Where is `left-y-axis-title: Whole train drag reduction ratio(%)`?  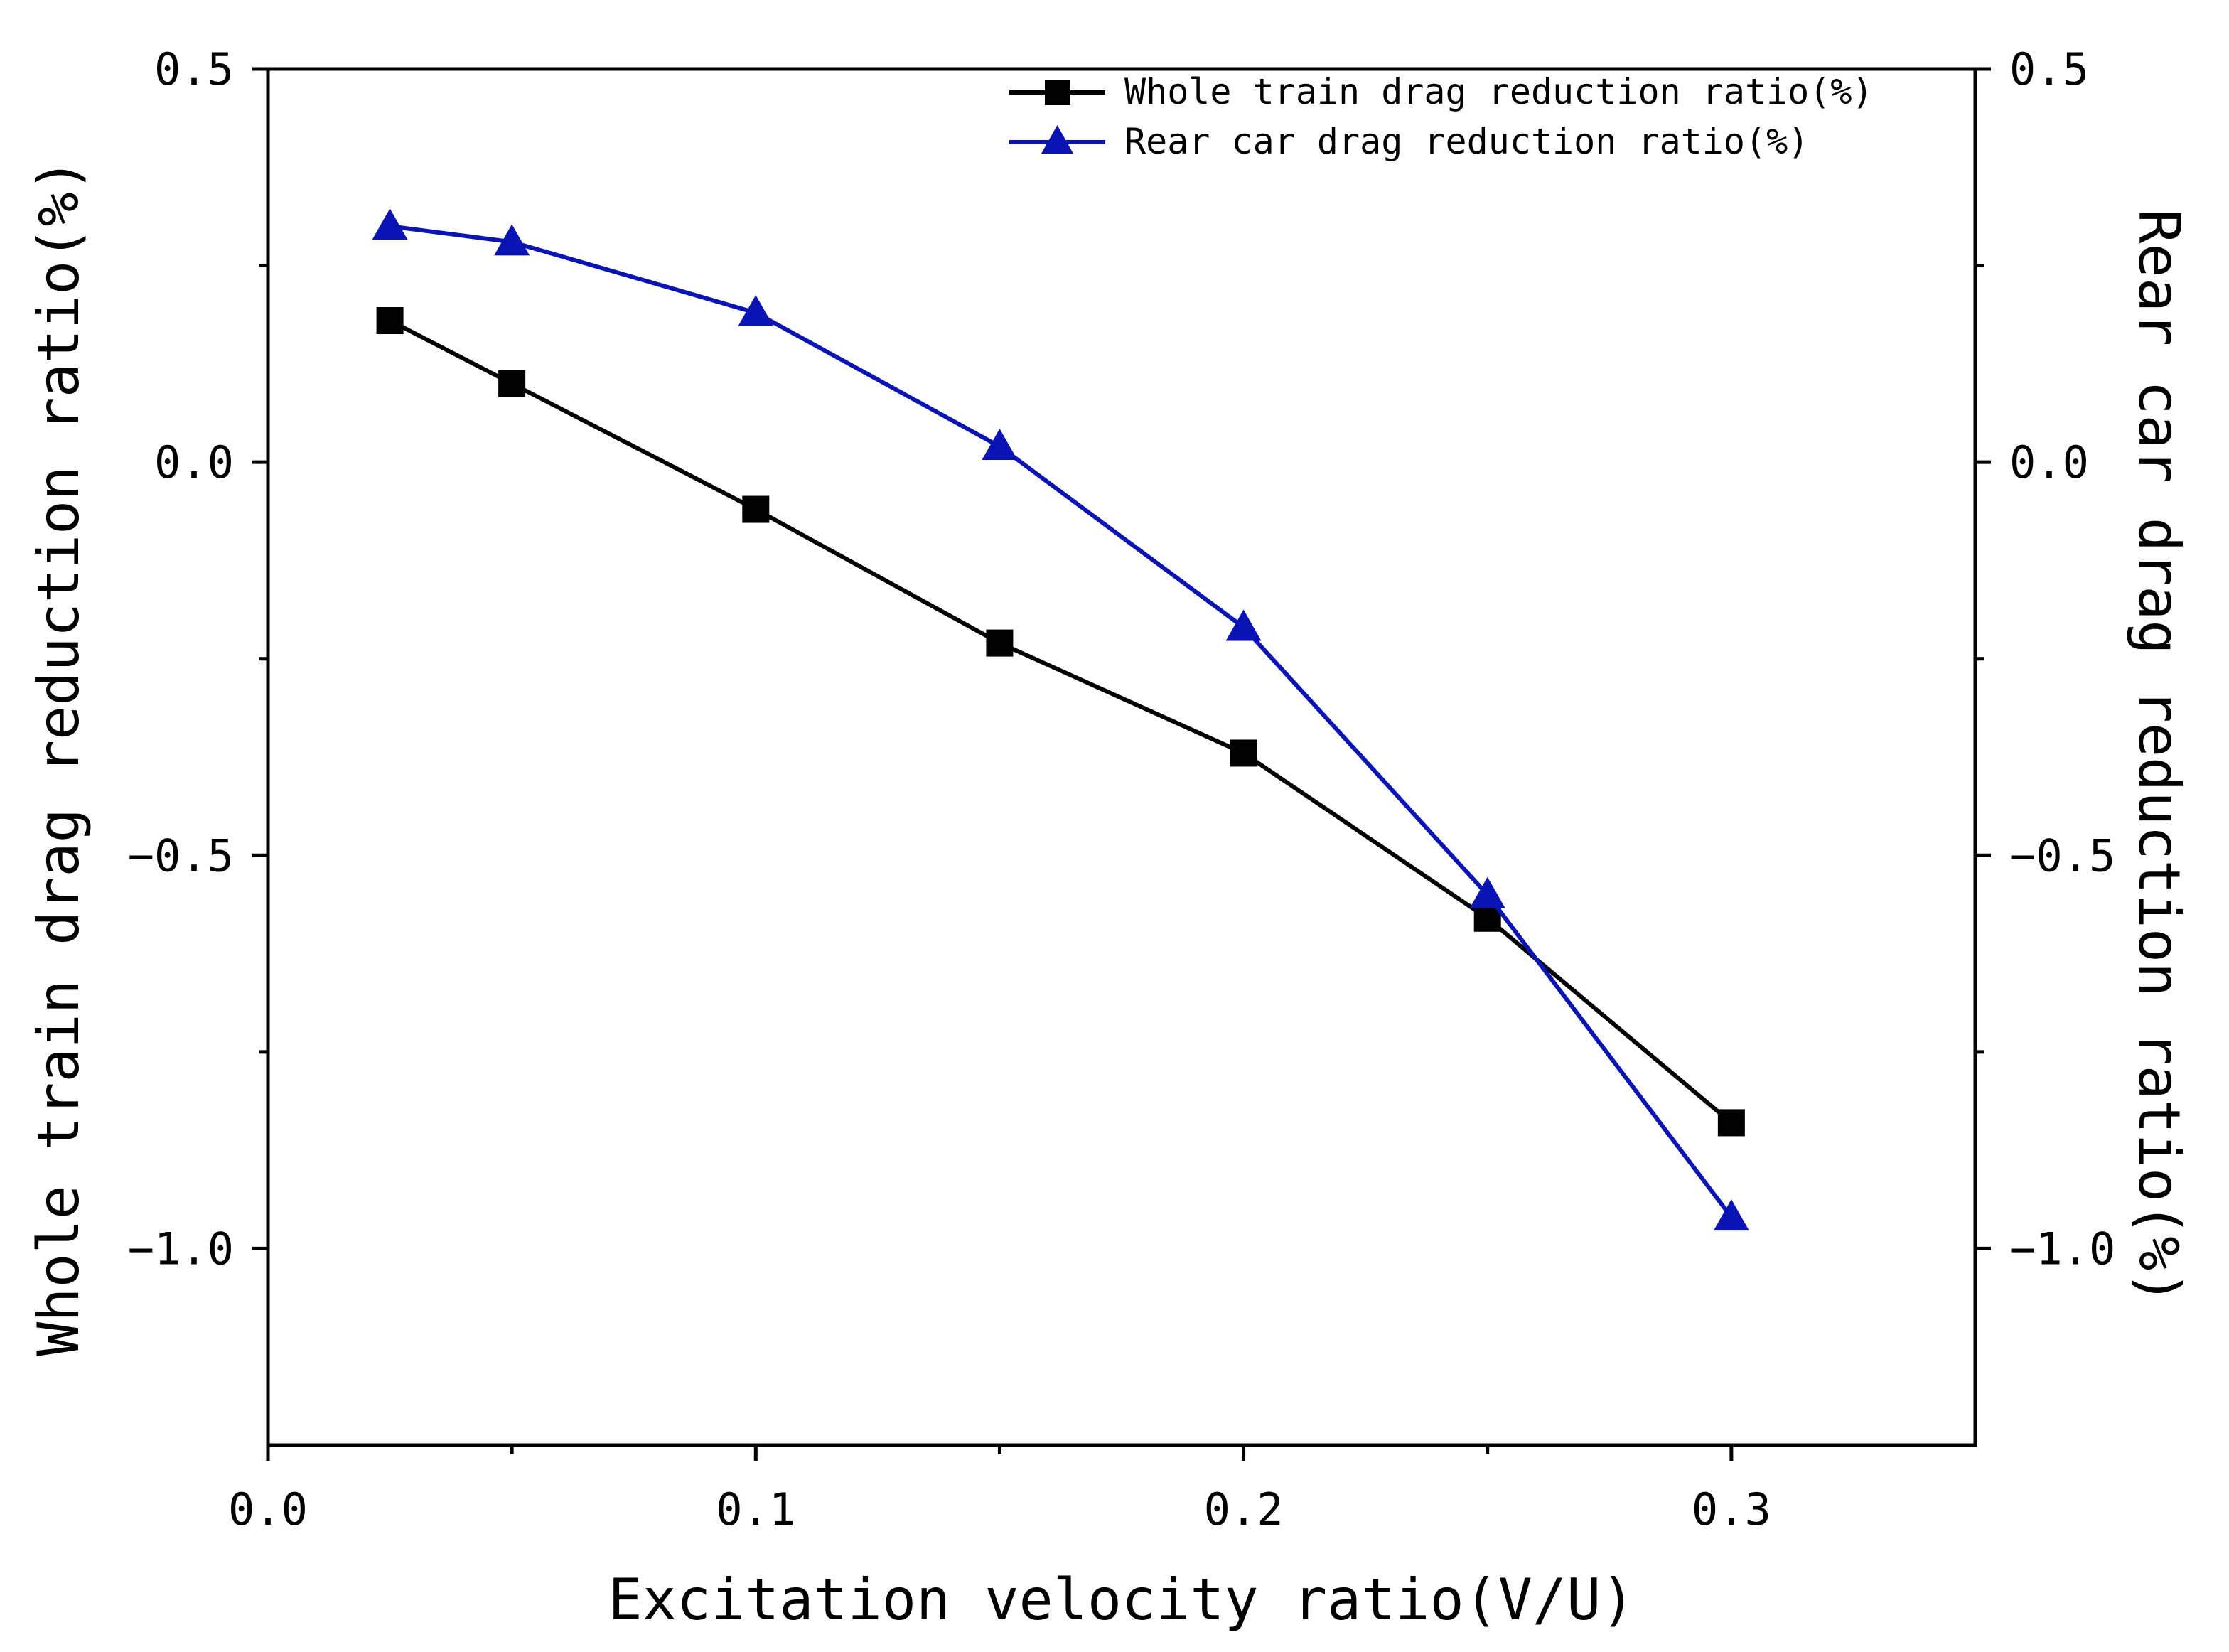 left-y-axis-title: Whole train drag reduction ratio(%) is located at coordinates (59, 757).